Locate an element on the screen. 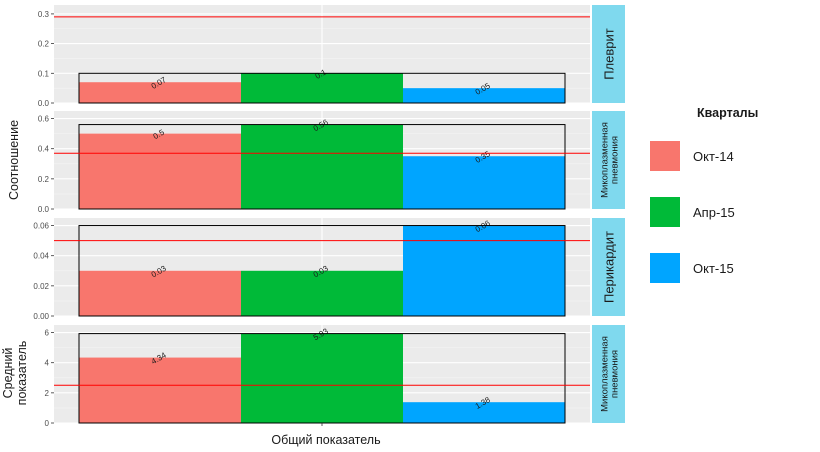  y-tick-label: 0.4 is located at coordinates (44, 149).